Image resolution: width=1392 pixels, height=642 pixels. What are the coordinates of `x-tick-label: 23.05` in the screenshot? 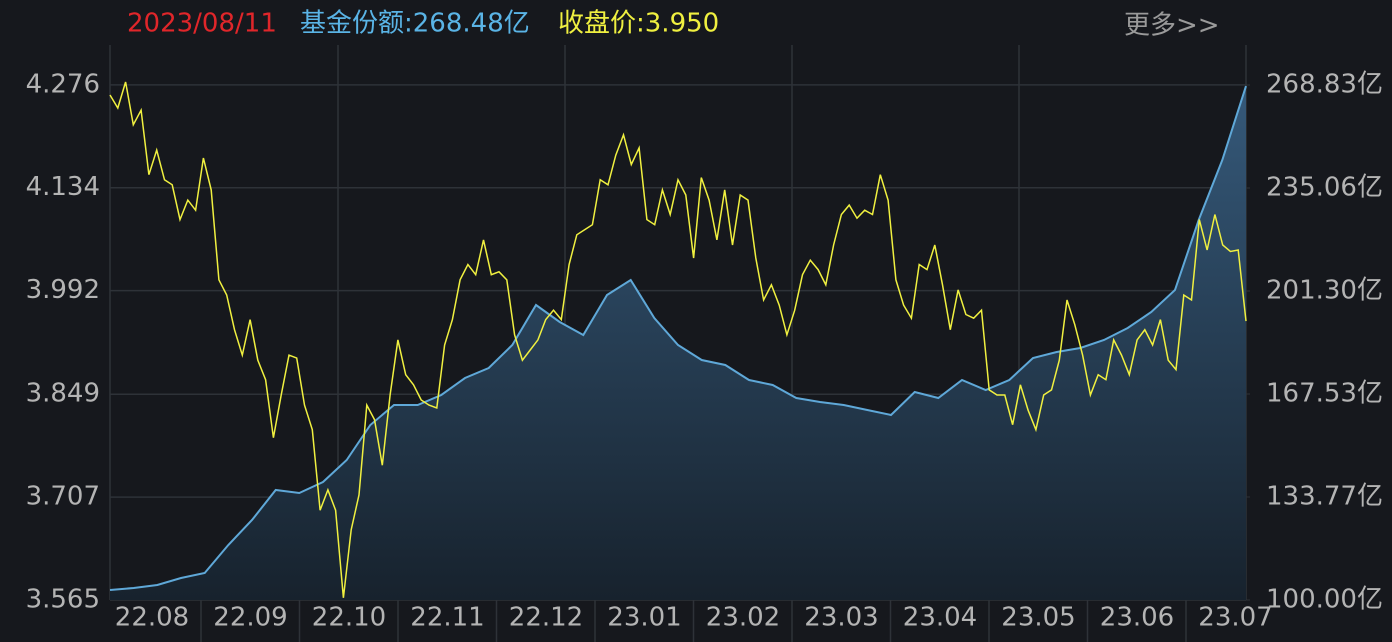 It's located at (1038, 618).